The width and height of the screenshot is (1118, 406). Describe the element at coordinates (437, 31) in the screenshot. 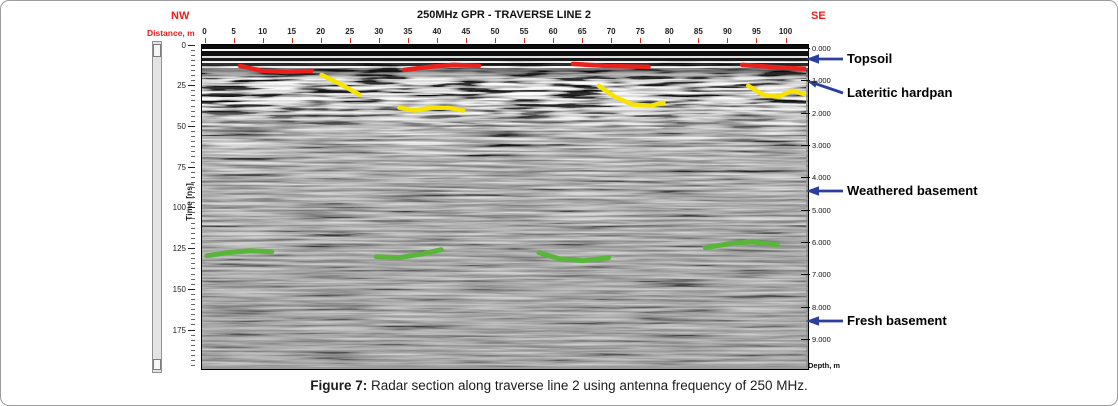

I see `distance-tick-label: 40` at that location.